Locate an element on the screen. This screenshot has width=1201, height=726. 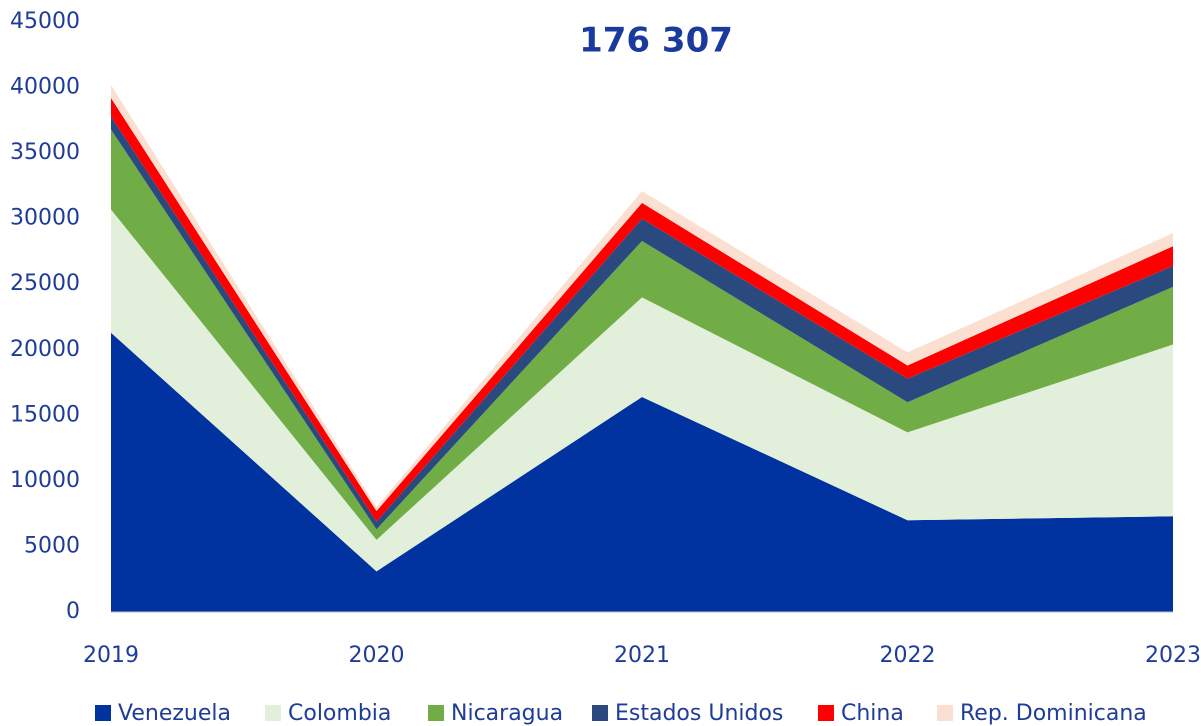
legend-label: Colombia is located at coordinates (339, 713).